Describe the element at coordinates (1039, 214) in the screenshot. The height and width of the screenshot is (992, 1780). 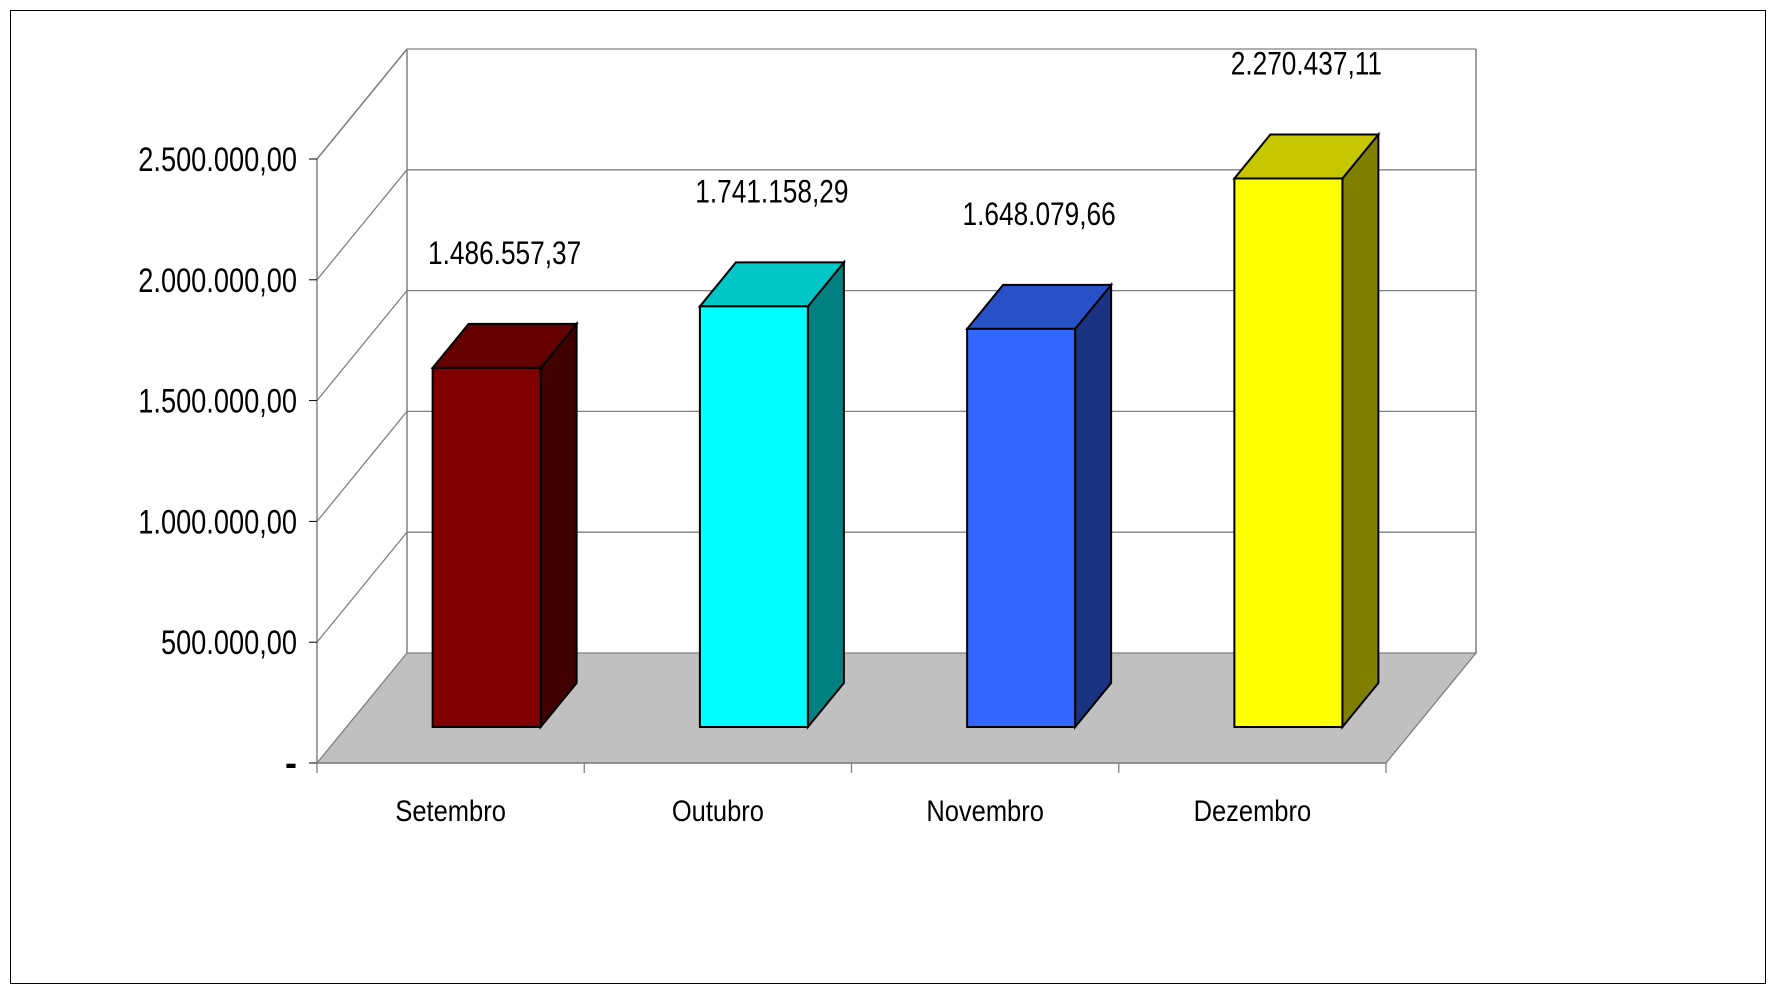
I see `data-label: 1.648.079,66` at that location.